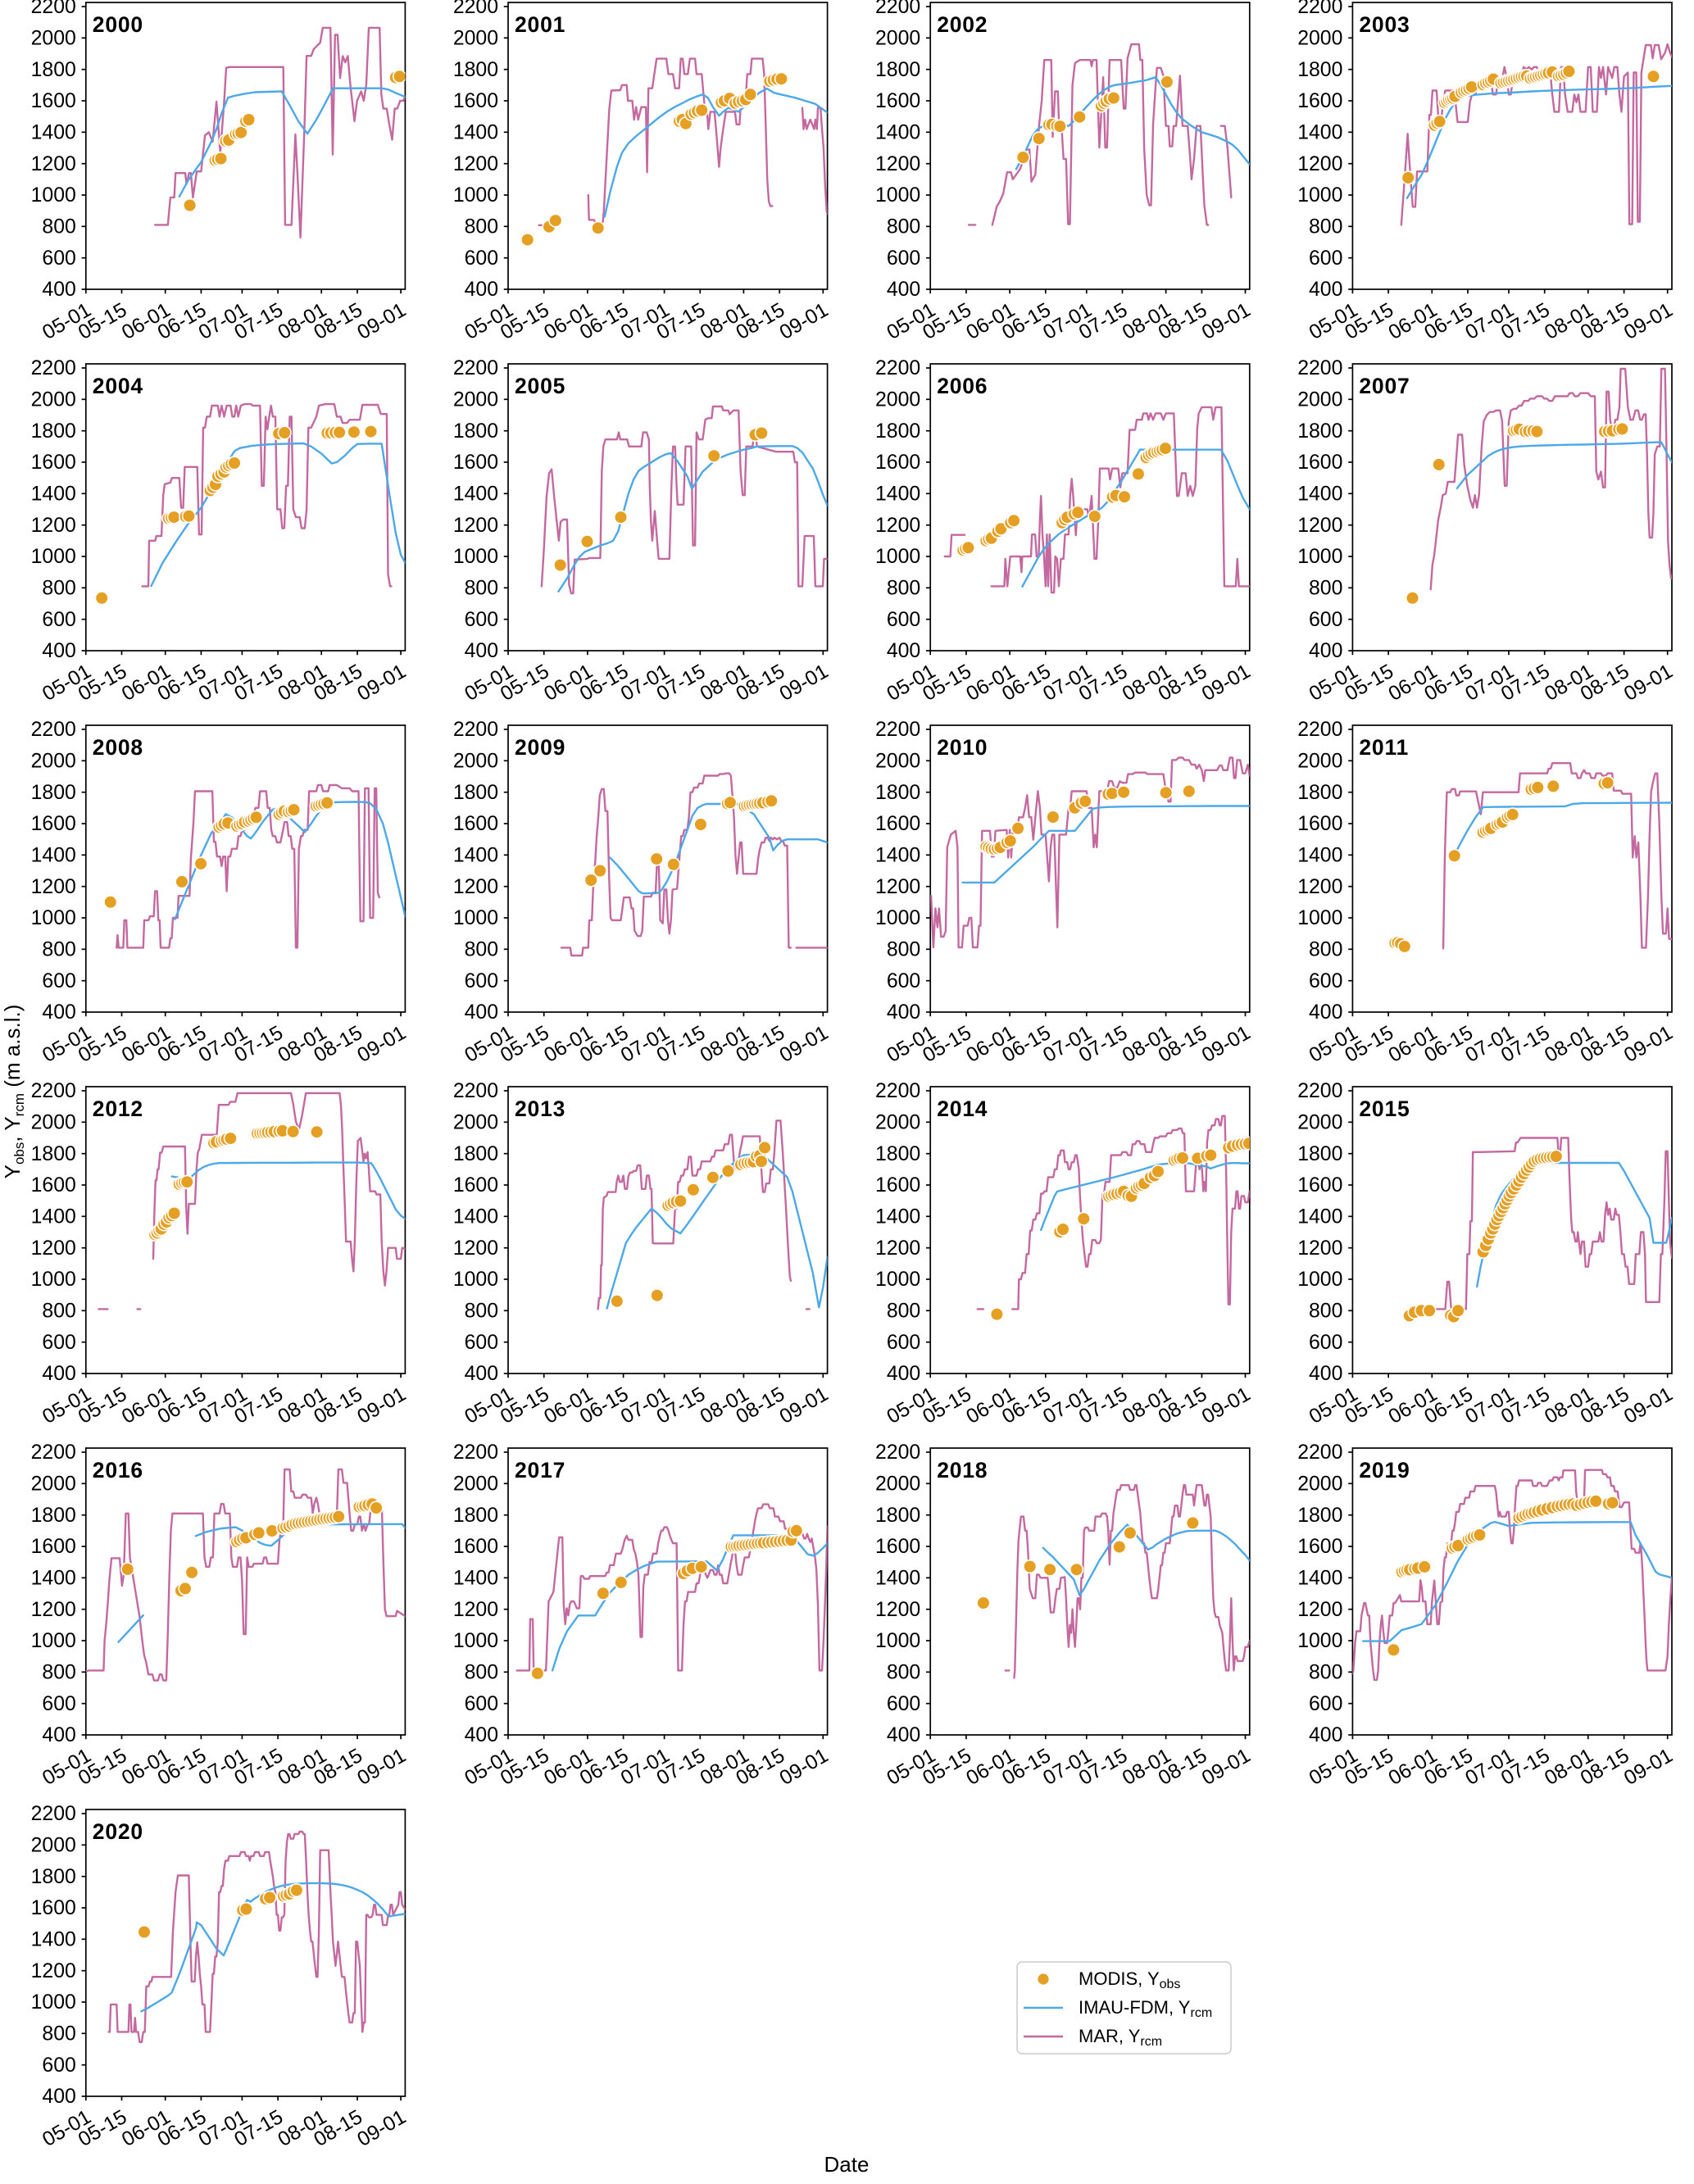 Image resolution: width=1694 pixels, height=2184 pixels. Describe the element at coordinates (1145, 2009) in the screenshot. I see `svg-text: IMAU-FDM, Yrcm` at that location.